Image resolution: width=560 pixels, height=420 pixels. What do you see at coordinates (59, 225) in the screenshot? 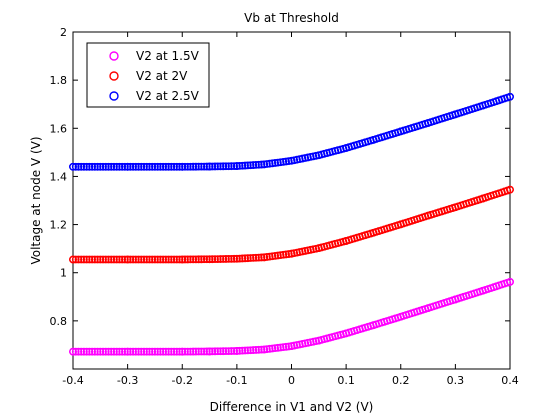
I see `y-tick-label: 1.2` at bounding box center [59, 225].